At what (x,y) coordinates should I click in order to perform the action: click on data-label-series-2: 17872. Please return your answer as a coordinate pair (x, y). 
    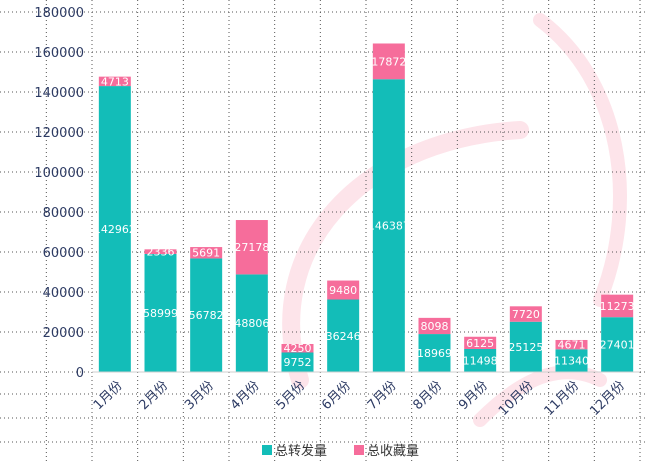
    Looking at the image, I should click on (388, 61).